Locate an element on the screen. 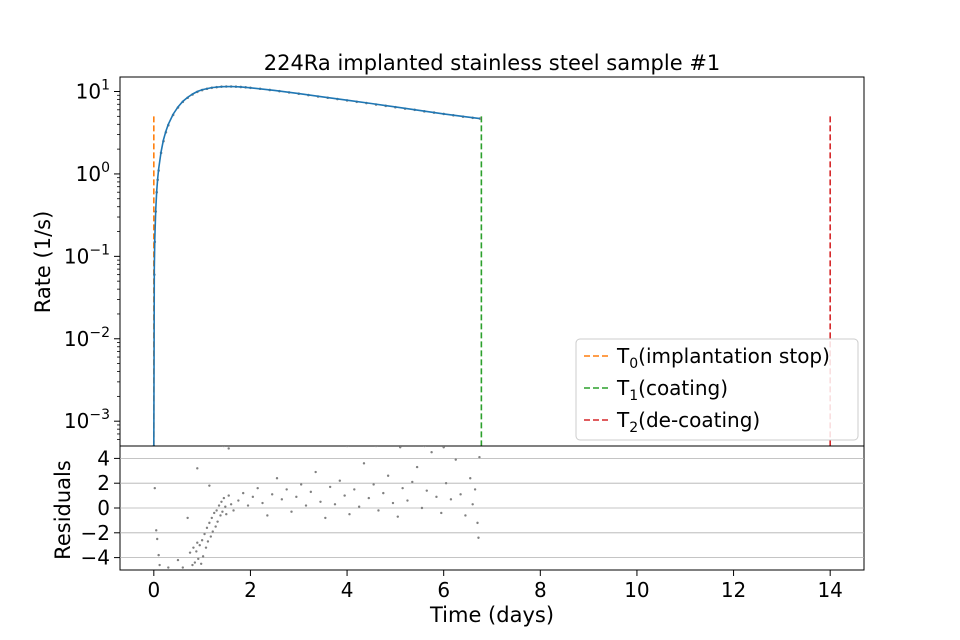 This screenshot has height=640, width=960. top-y-ticks: 10⁻³ 10⁻² 10⁻¹ 10⁰ 10¹ is located at coordinates (92, 259).